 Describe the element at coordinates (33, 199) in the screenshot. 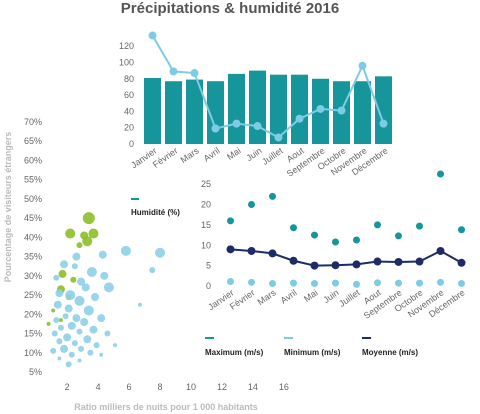

I see `scatter-y-tick-label: 50%` at that location.